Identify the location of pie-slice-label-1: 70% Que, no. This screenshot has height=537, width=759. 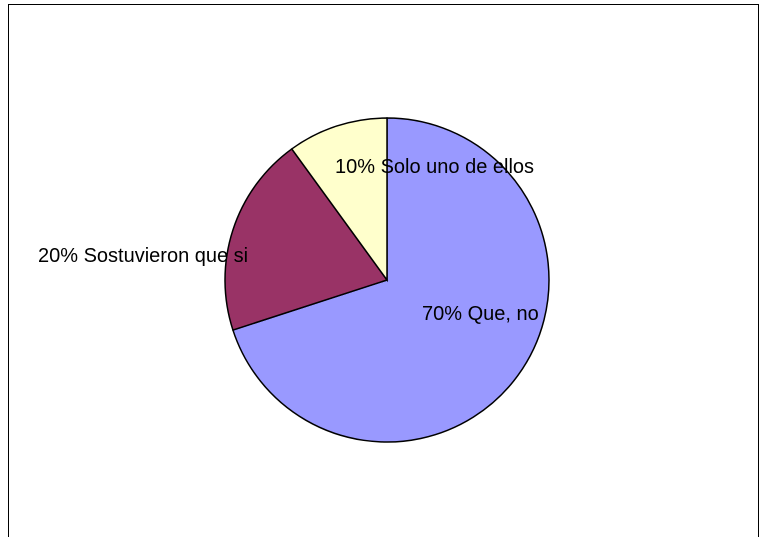
(480, 314).